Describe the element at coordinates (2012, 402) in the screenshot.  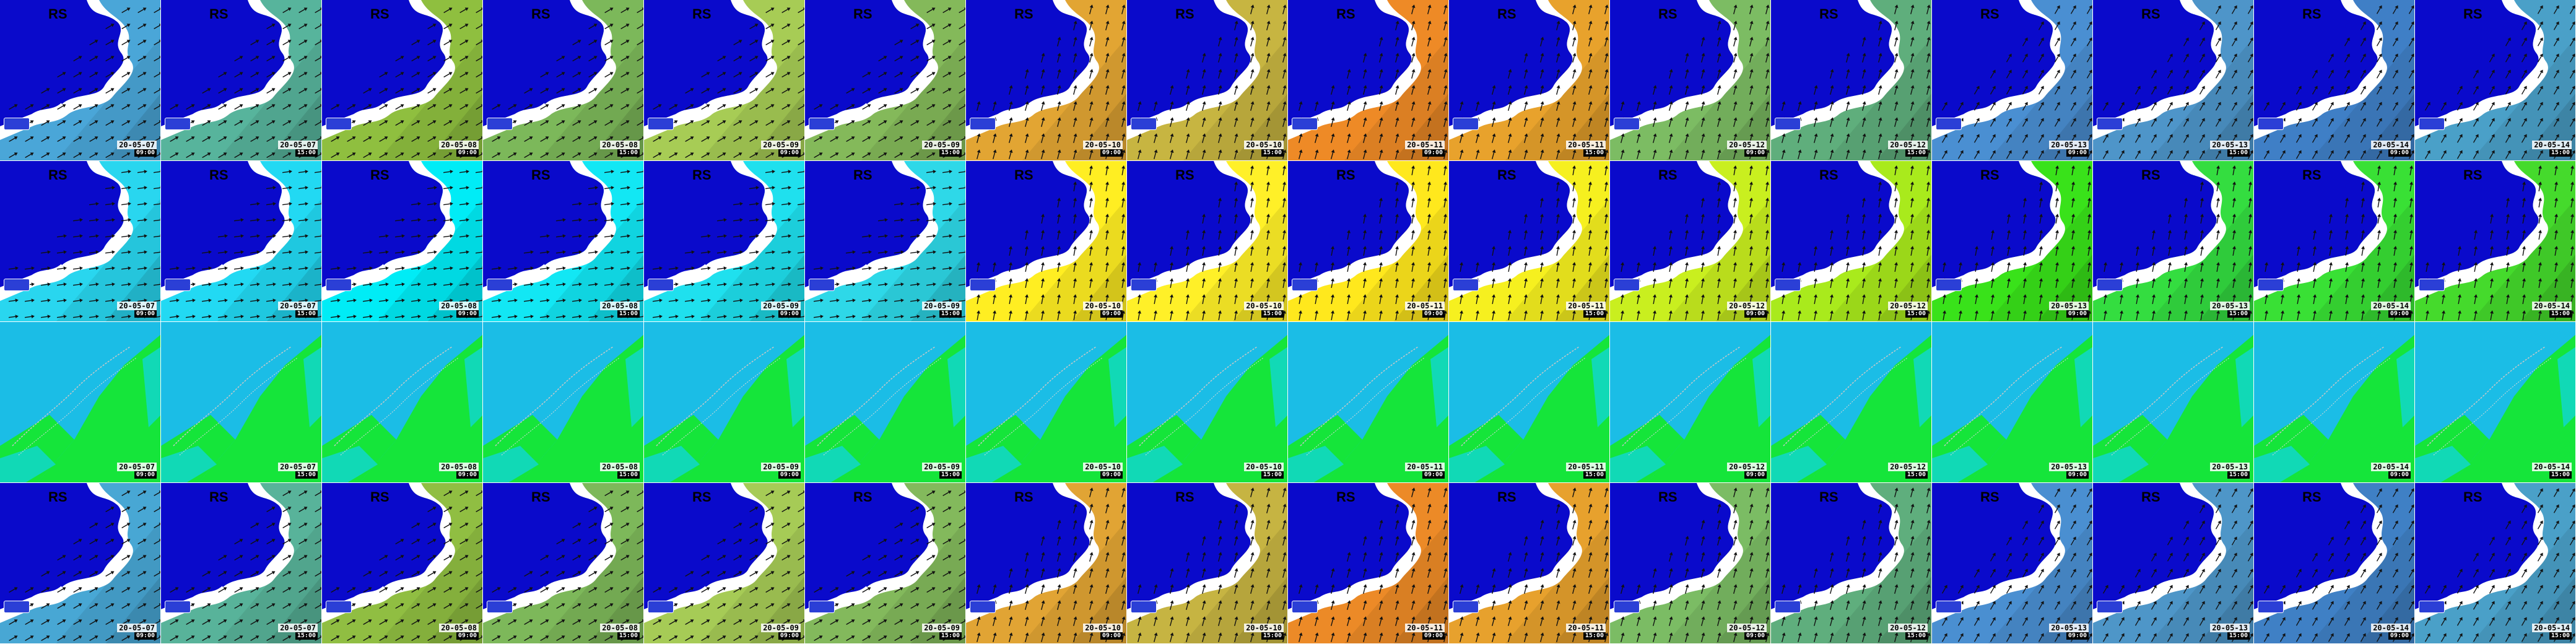
I see `map-tile: 20-05-13 09:00` at that location.